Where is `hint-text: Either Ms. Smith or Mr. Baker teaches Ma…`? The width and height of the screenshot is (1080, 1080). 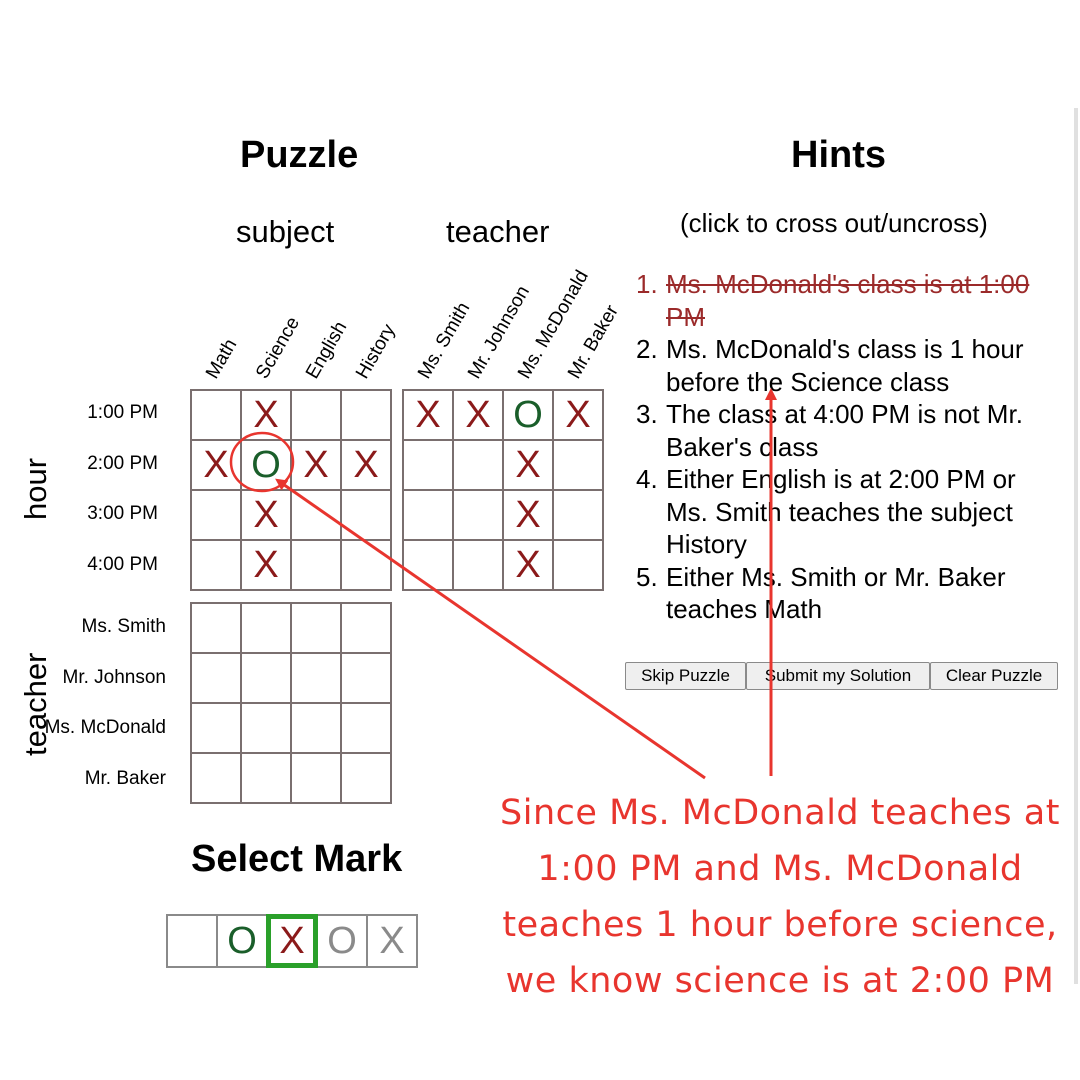 hint-text: Either Ms. Smith or Mr. Baker teaches Ma… is located at coordinates (836, 593).